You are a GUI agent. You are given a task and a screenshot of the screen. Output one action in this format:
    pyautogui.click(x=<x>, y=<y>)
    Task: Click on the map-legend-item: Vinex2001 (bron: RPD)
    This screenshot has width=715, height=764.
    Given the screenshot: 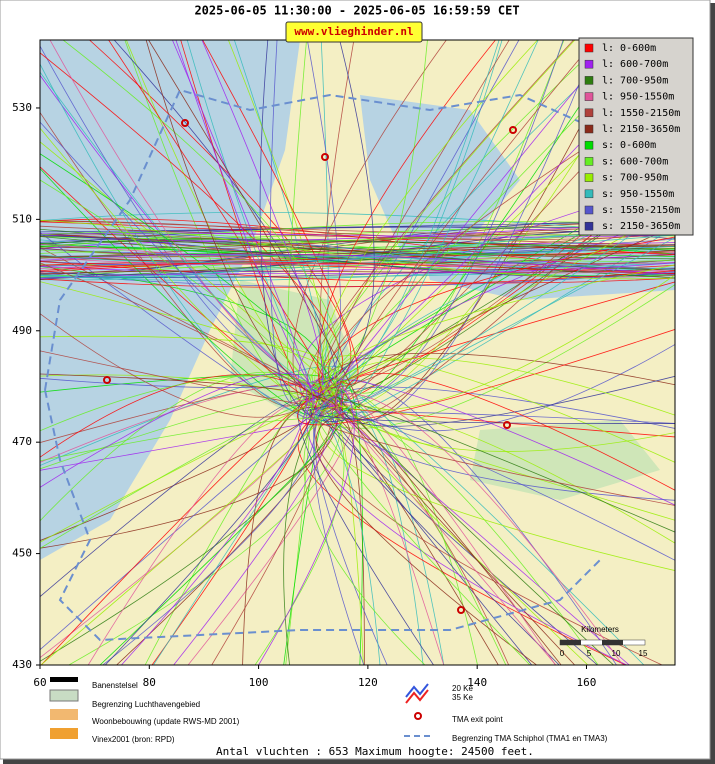 What is the action you would take?
    pyautogui.click(x=133, y=739)
    